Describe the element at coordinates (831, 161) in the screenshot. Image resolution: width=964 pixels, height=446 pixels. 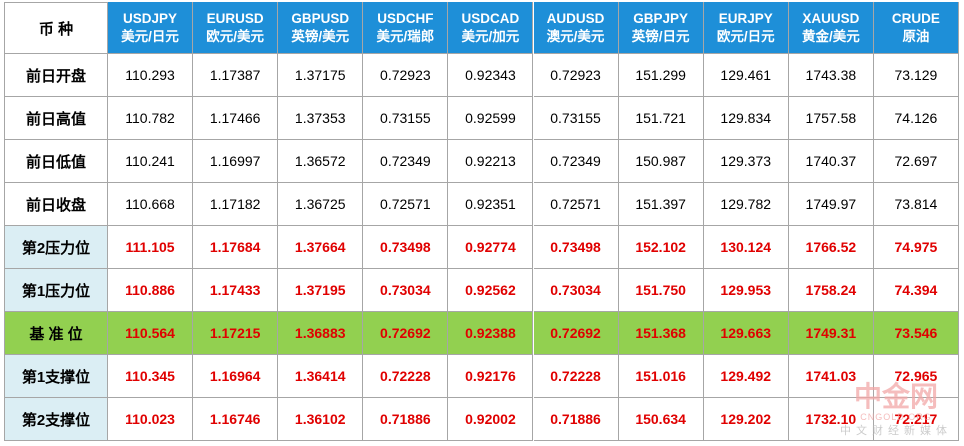
I see `value-cell: 1740.37` at that location.